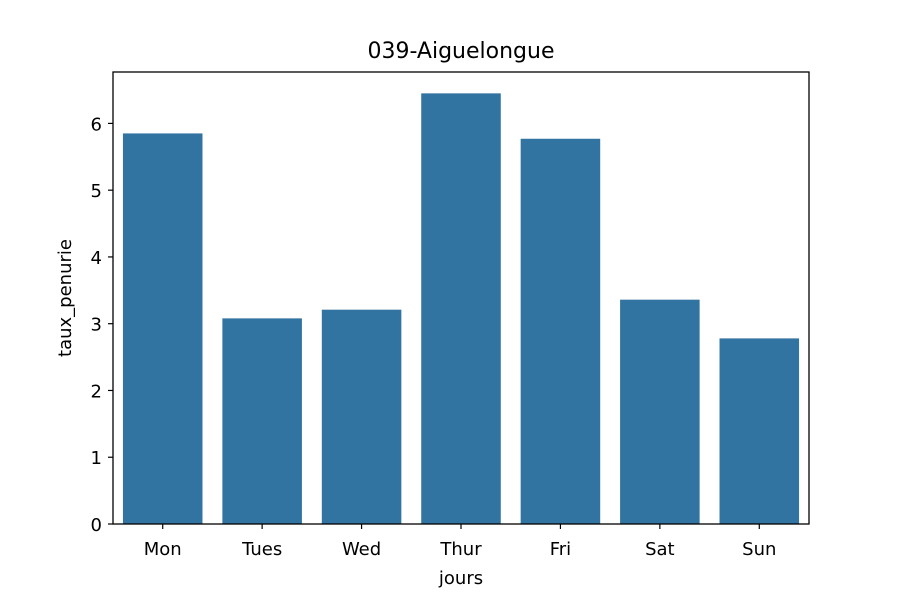 The image size is (900, 605). I want to click on x-axis-title: jours, so click(460, 578).